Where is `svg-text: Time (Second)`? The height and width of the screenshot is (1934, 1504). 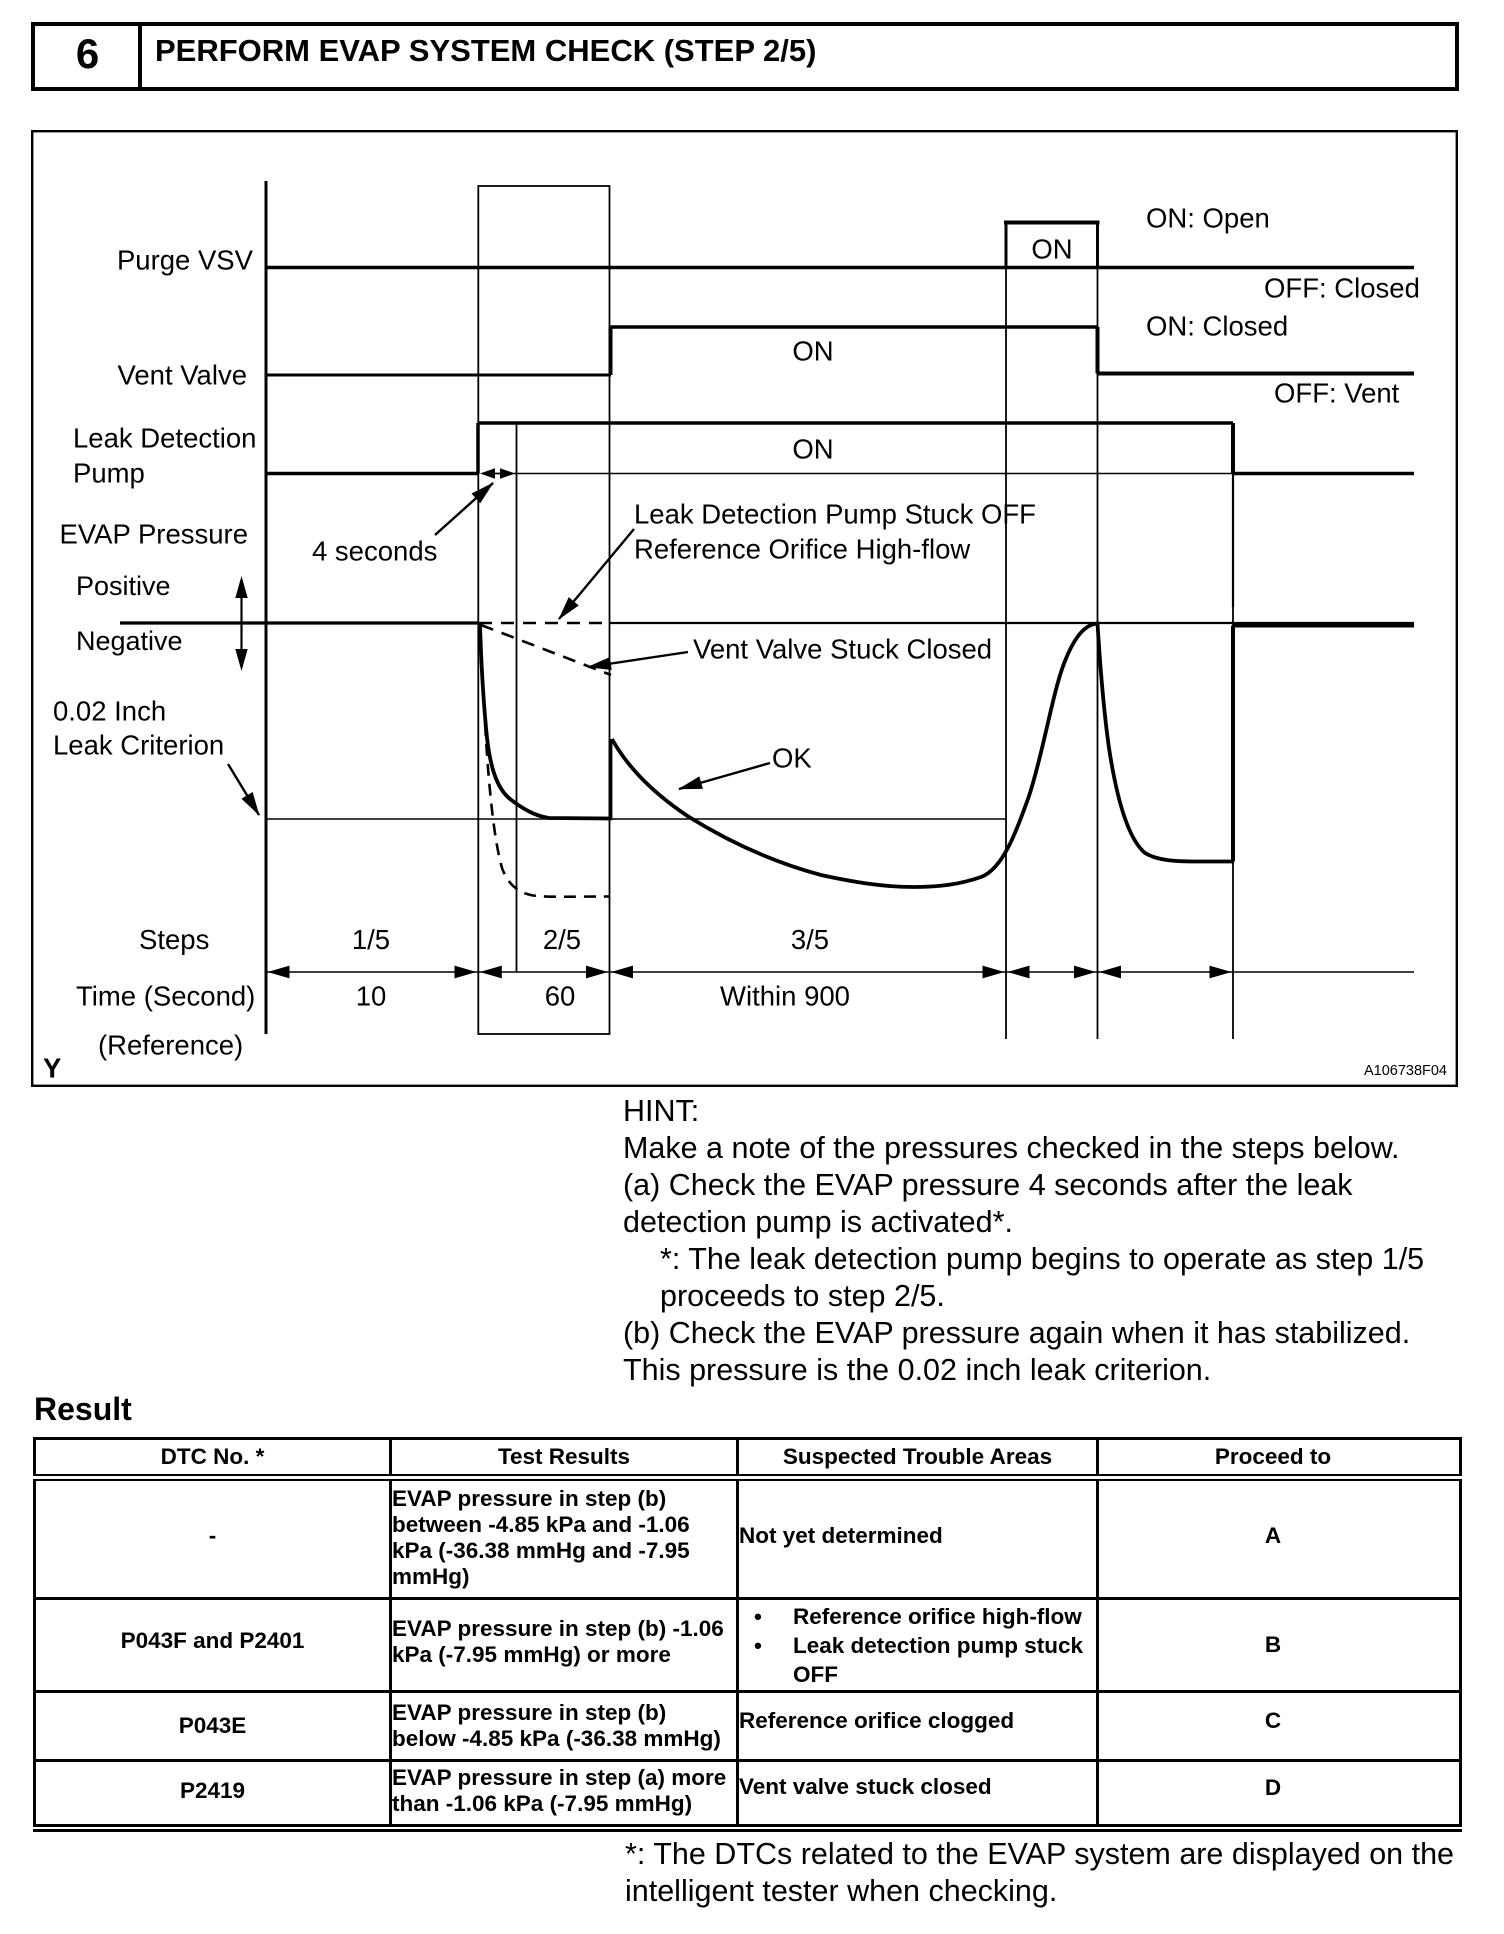
svg-text: Time (Second) is located at coordinates (165, 996).